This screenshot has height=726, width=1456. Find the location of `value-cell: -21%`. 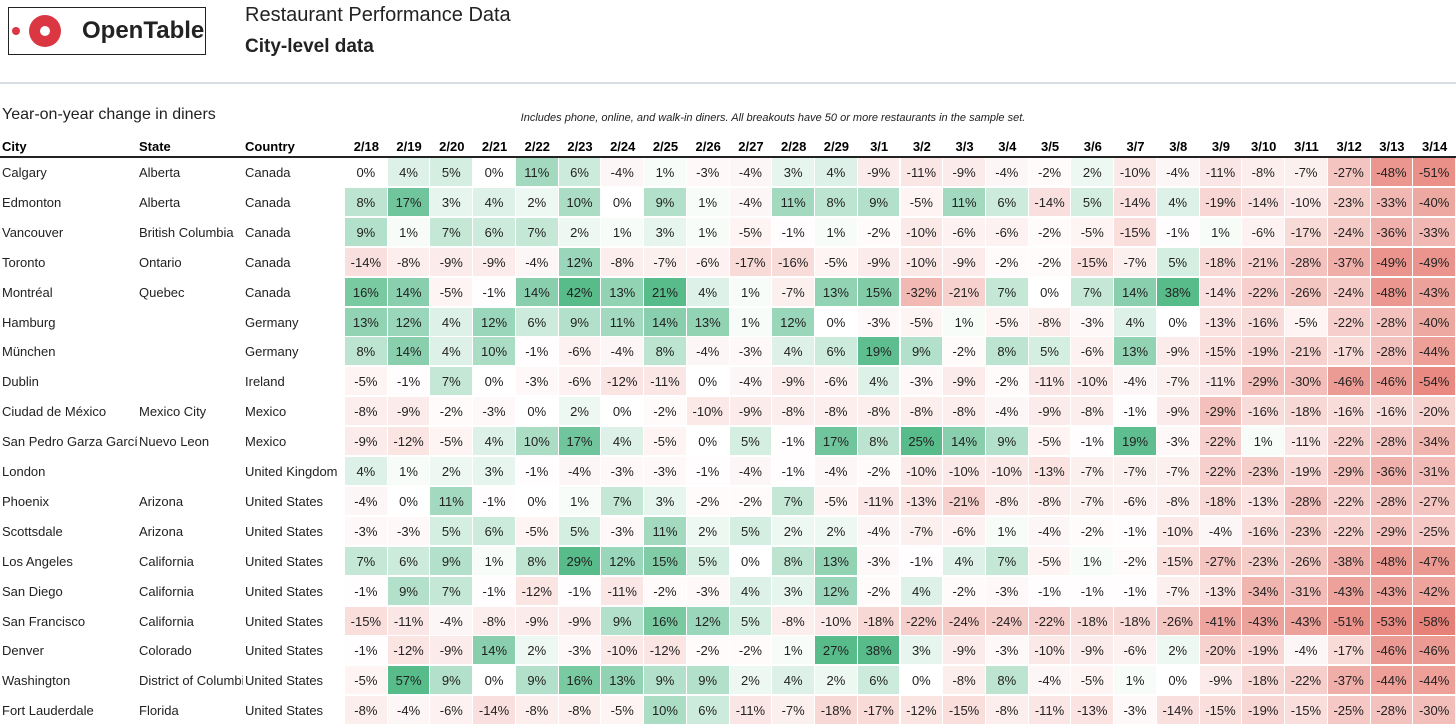

value-cell: -21% is located at coordinates (1264, 262).